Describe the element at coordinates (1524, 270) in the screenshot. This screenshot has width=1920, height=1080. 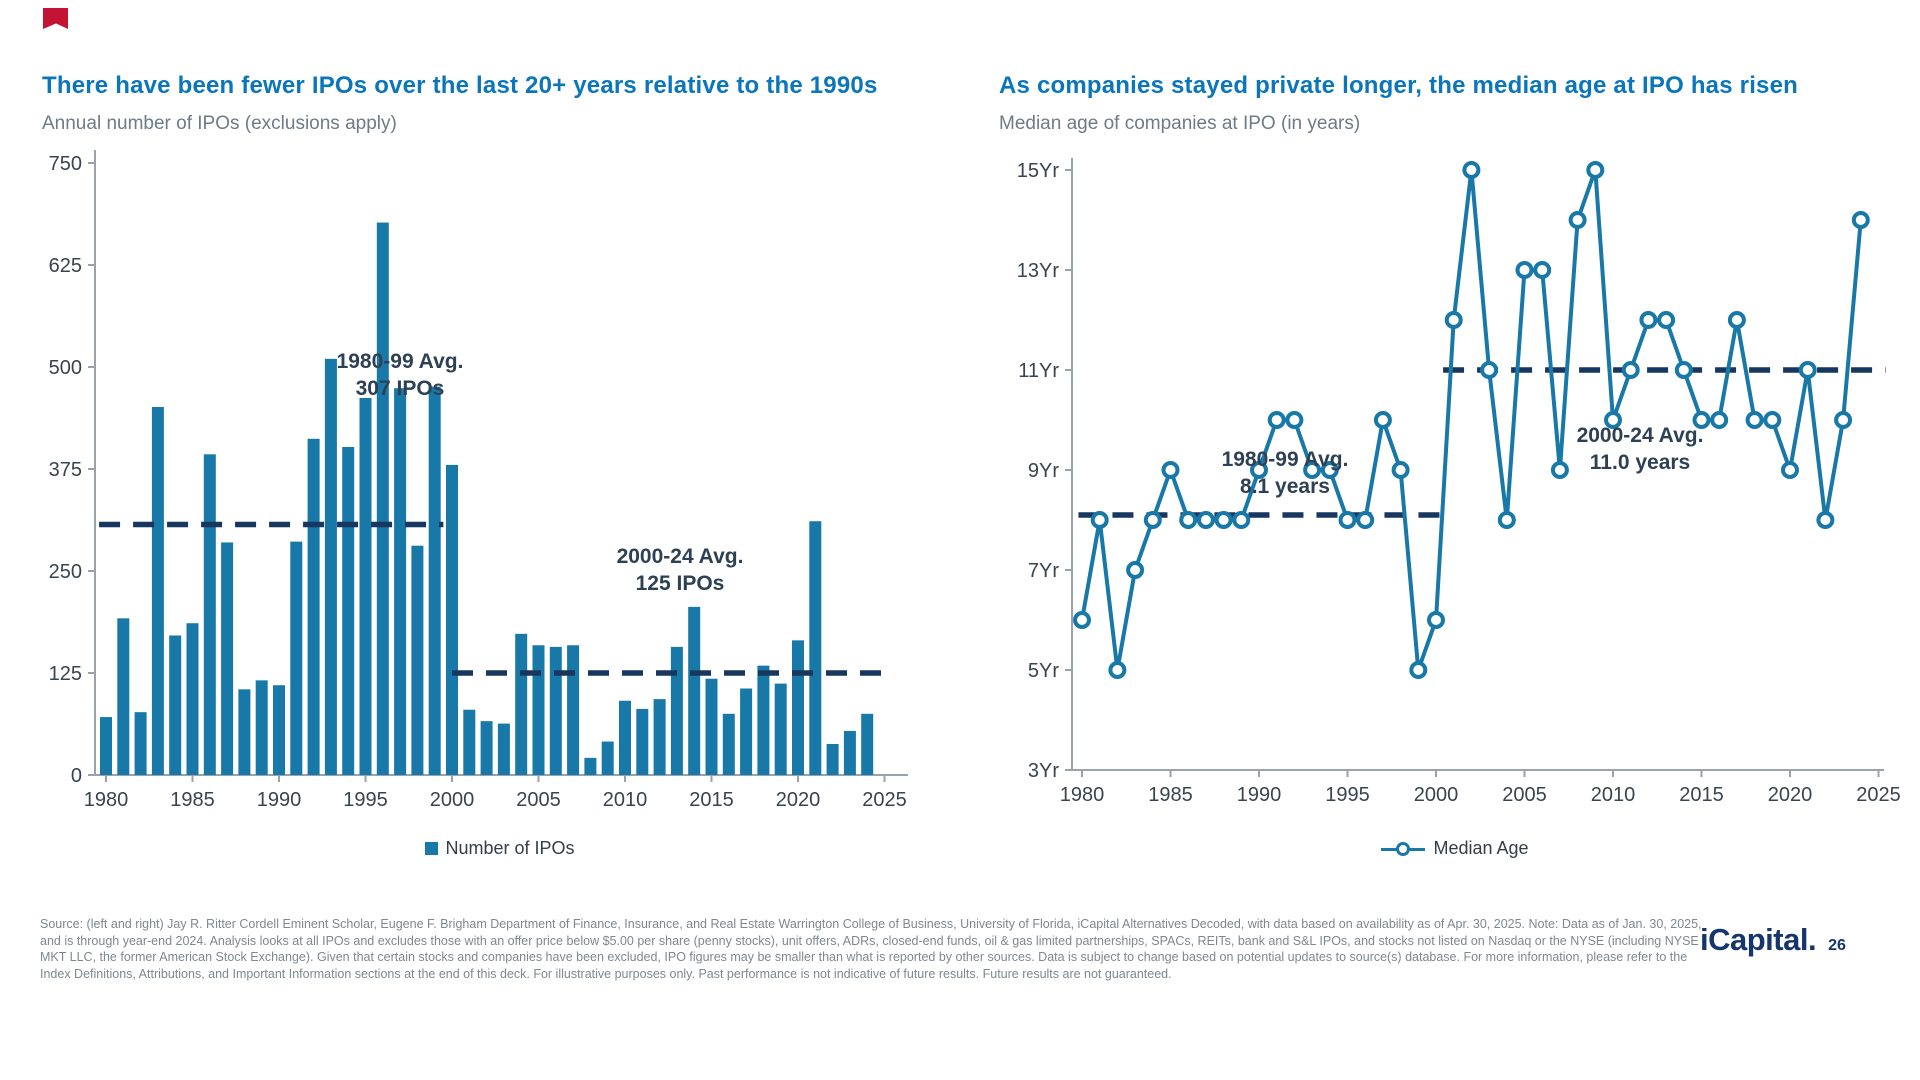
I see `point-2005` at that location.